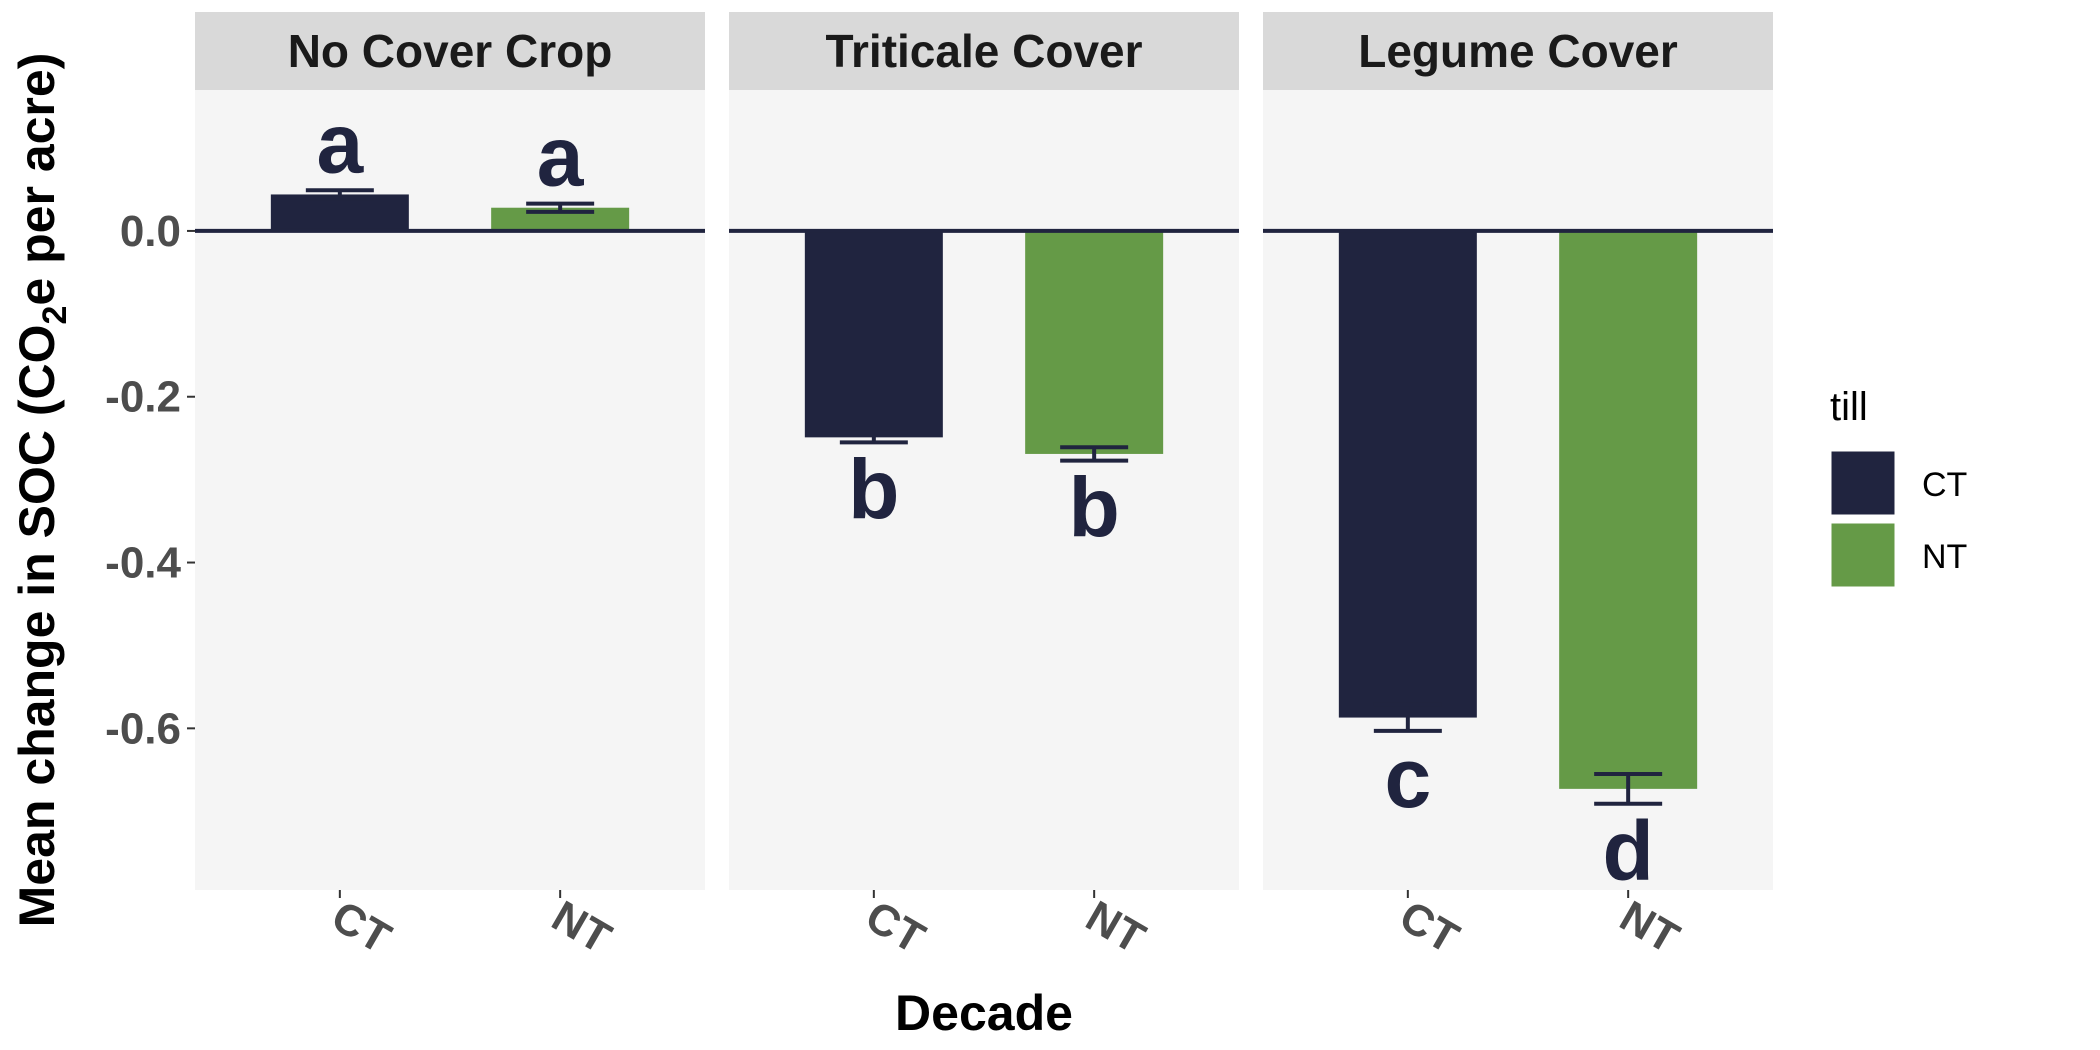  Describe the element at coordinates (150, 231) in the screenshot. I see `y-tick-label: 0.0` at that location.